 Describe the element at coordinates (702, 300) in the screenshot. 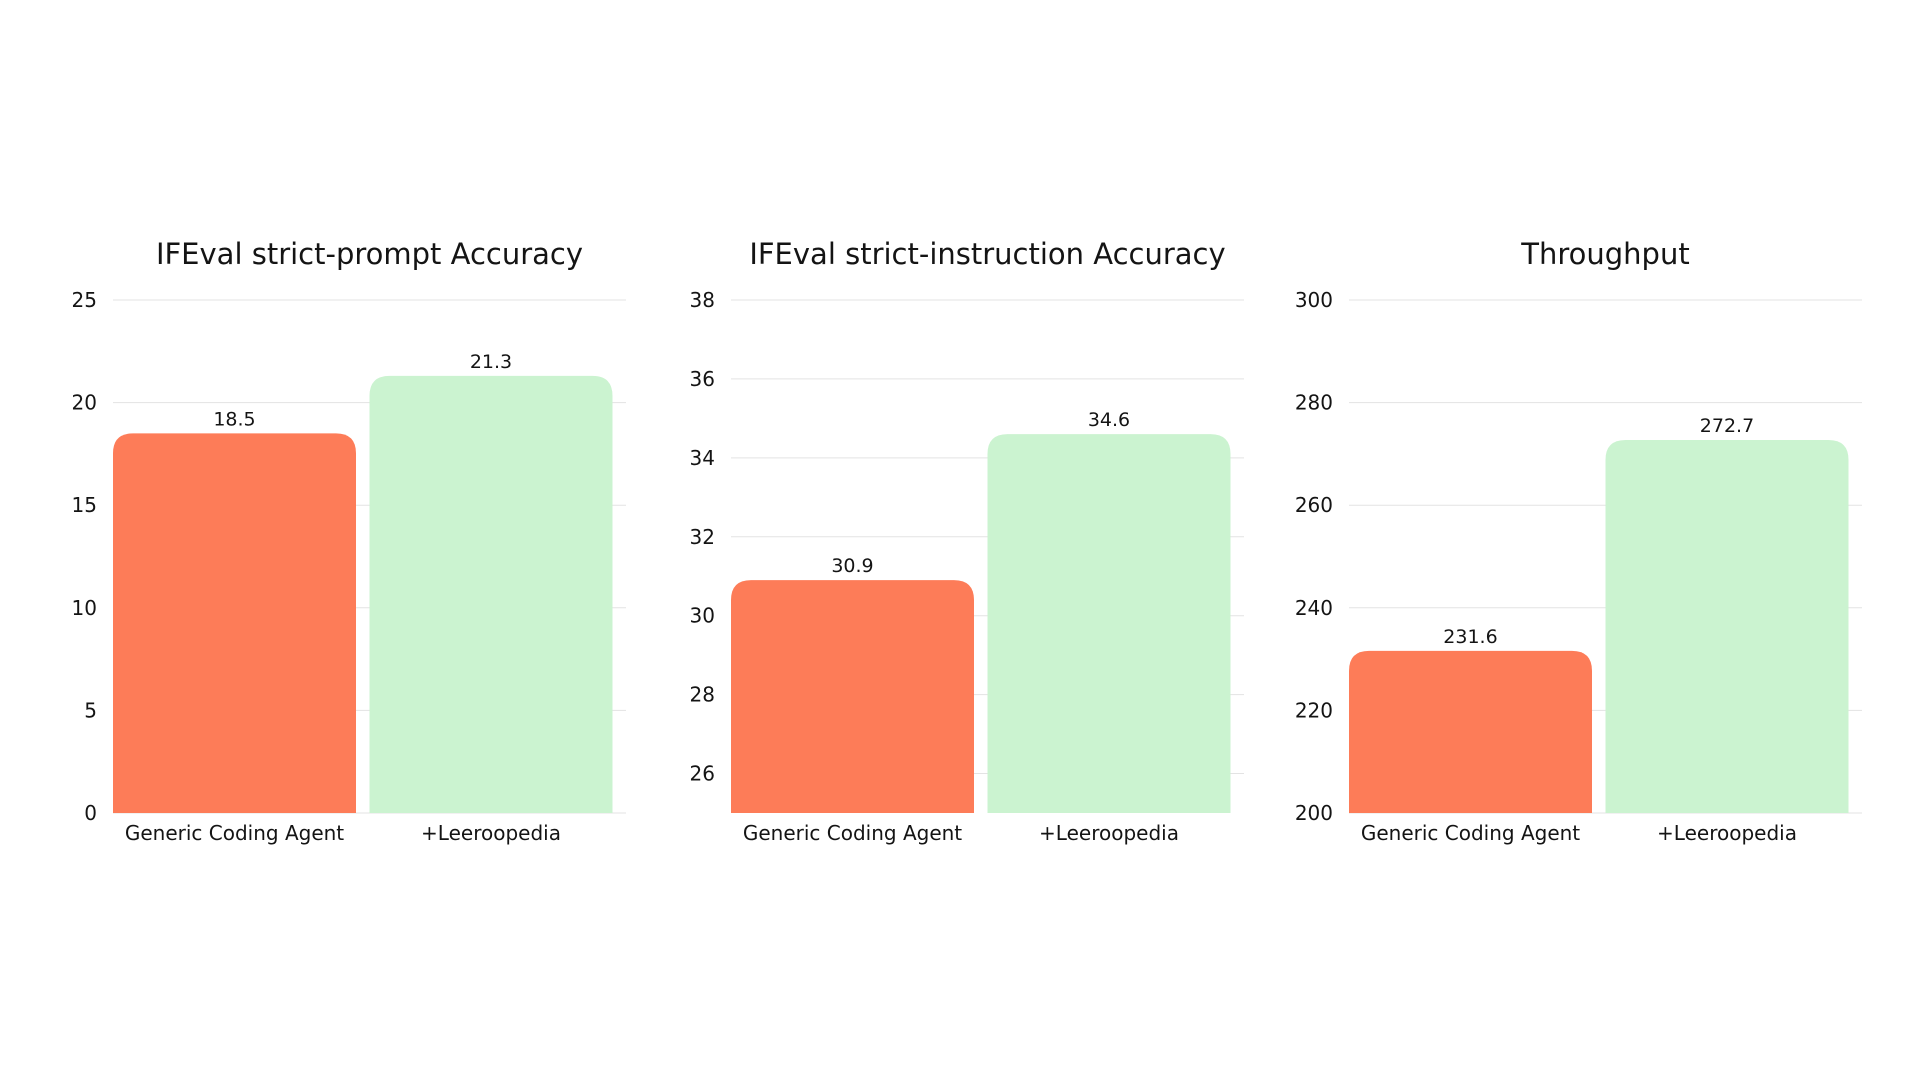

I see `y-tick-label: 38` at that location.